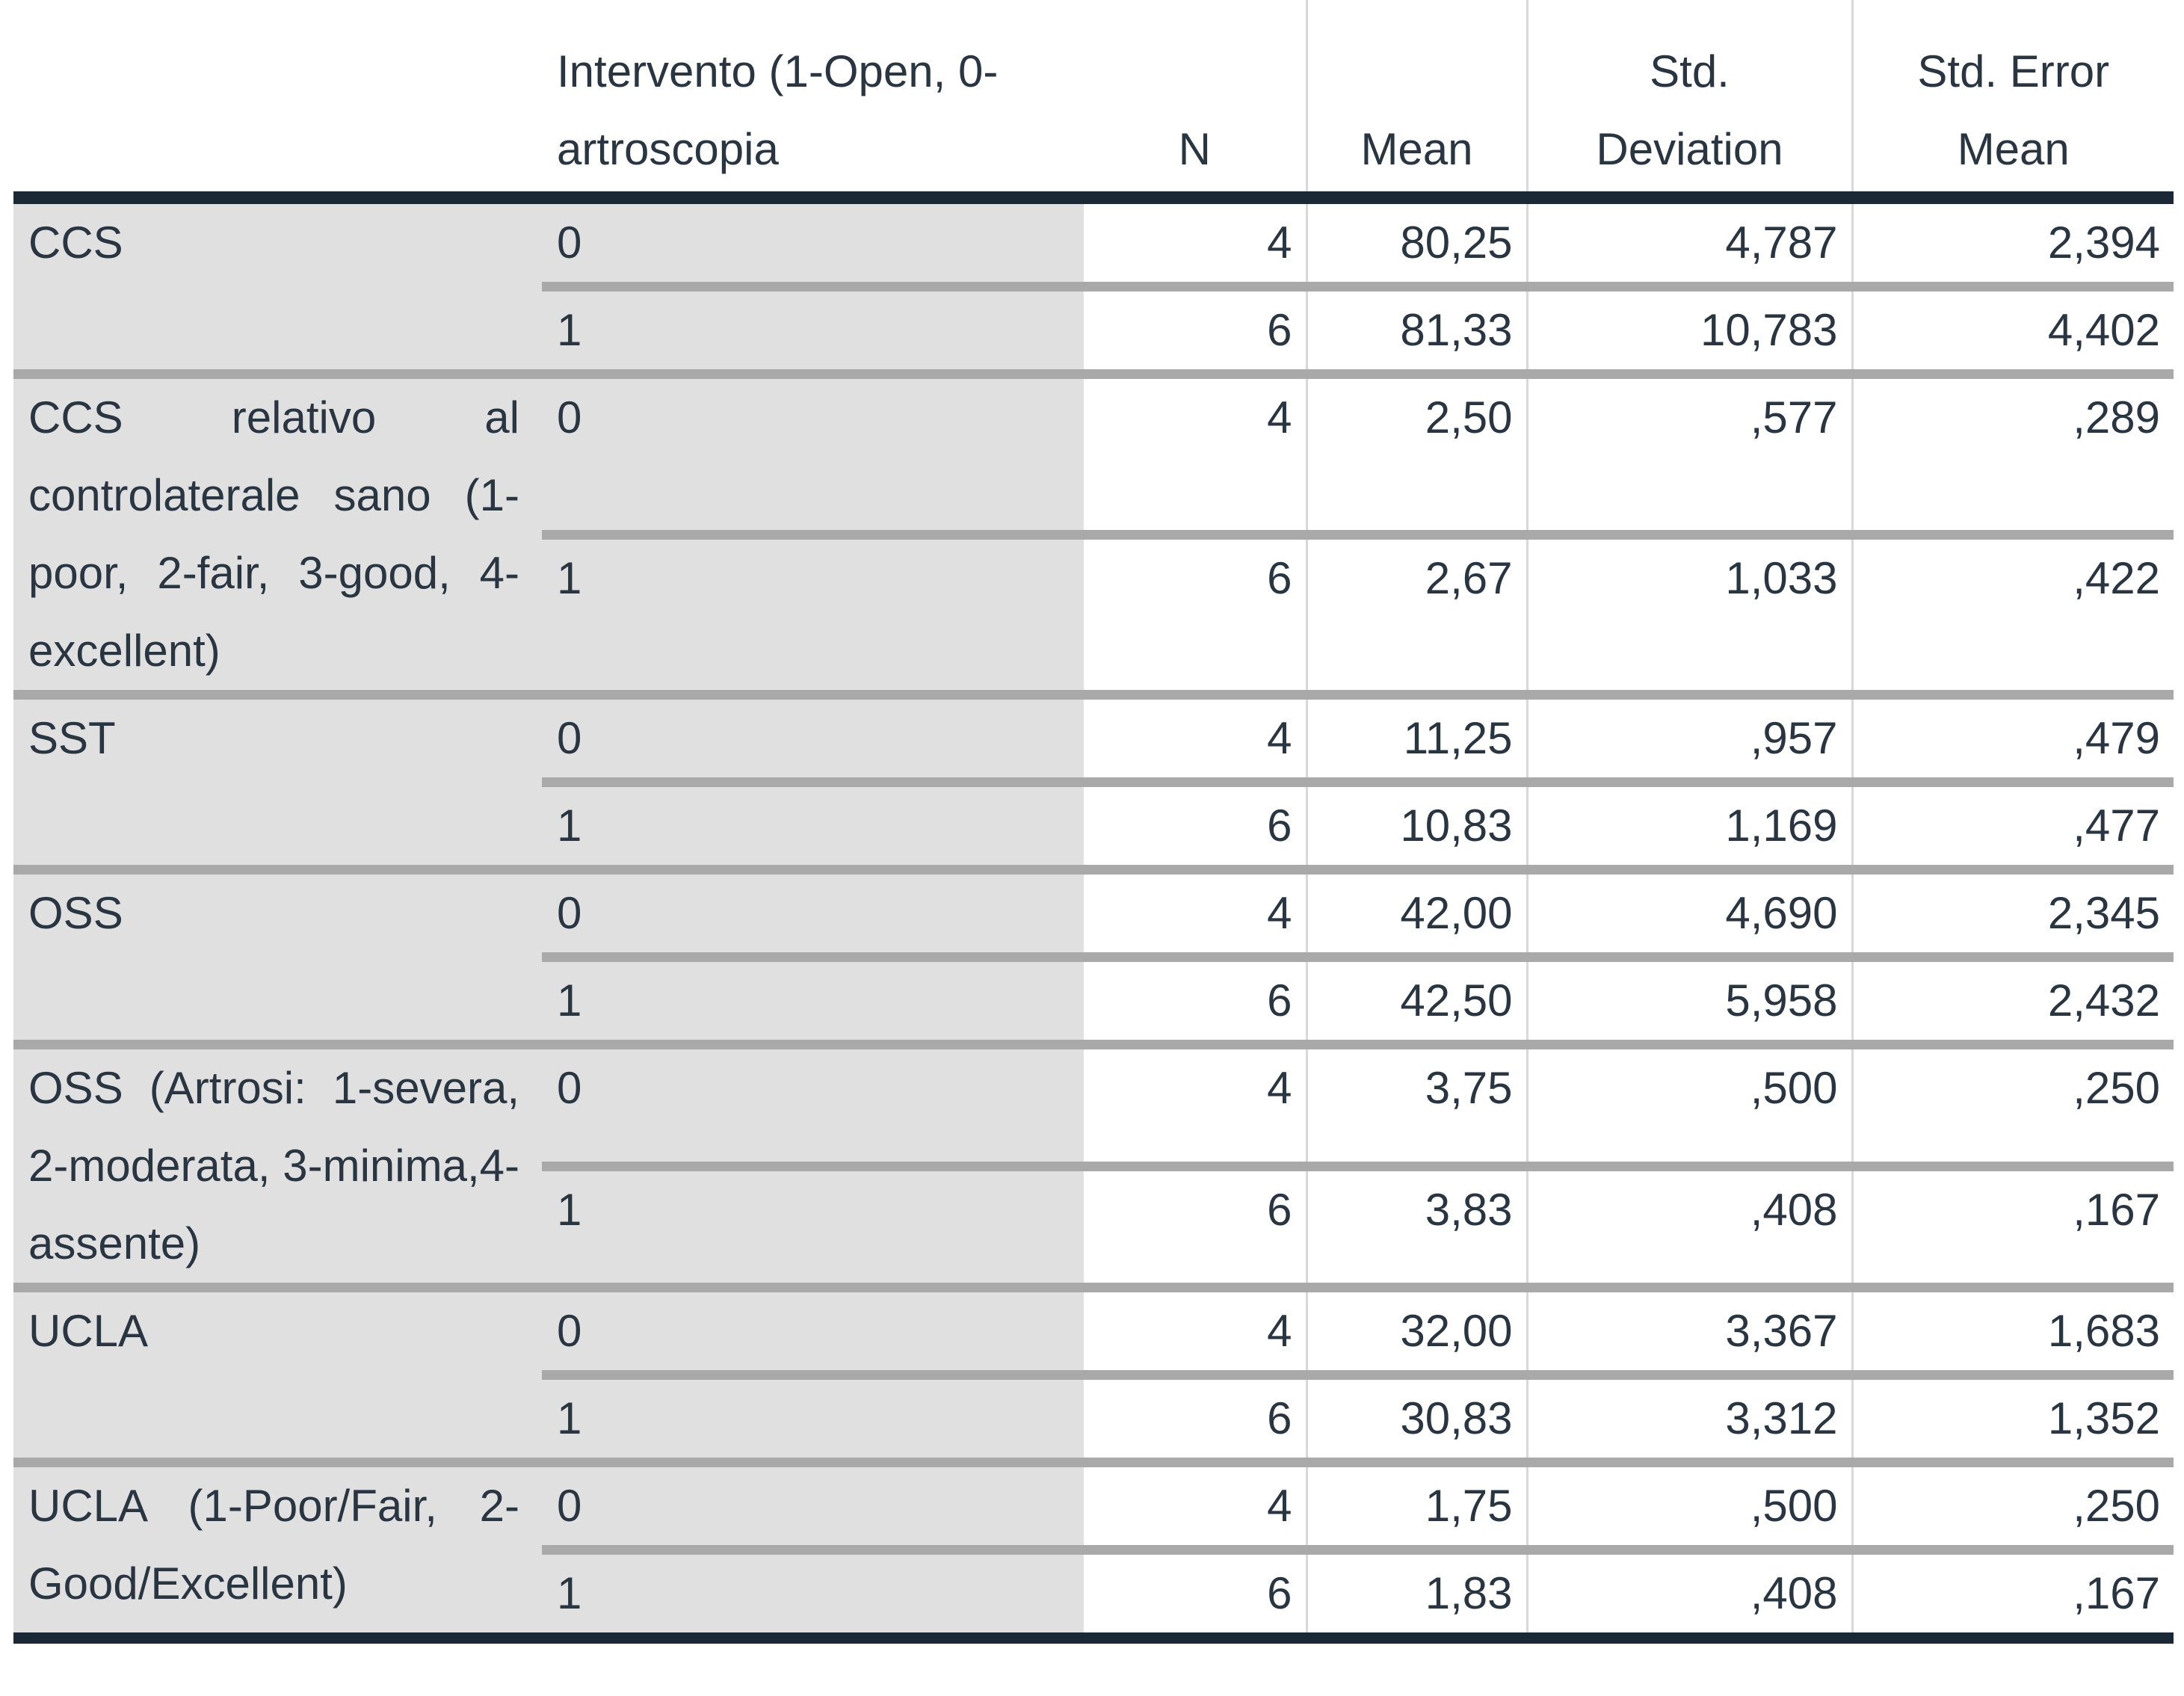 This screenshot has height=1696, width=2184. Describe the element at coordinates (1195, 102) in the screenshot. I see `col-header-n: N` at that location.